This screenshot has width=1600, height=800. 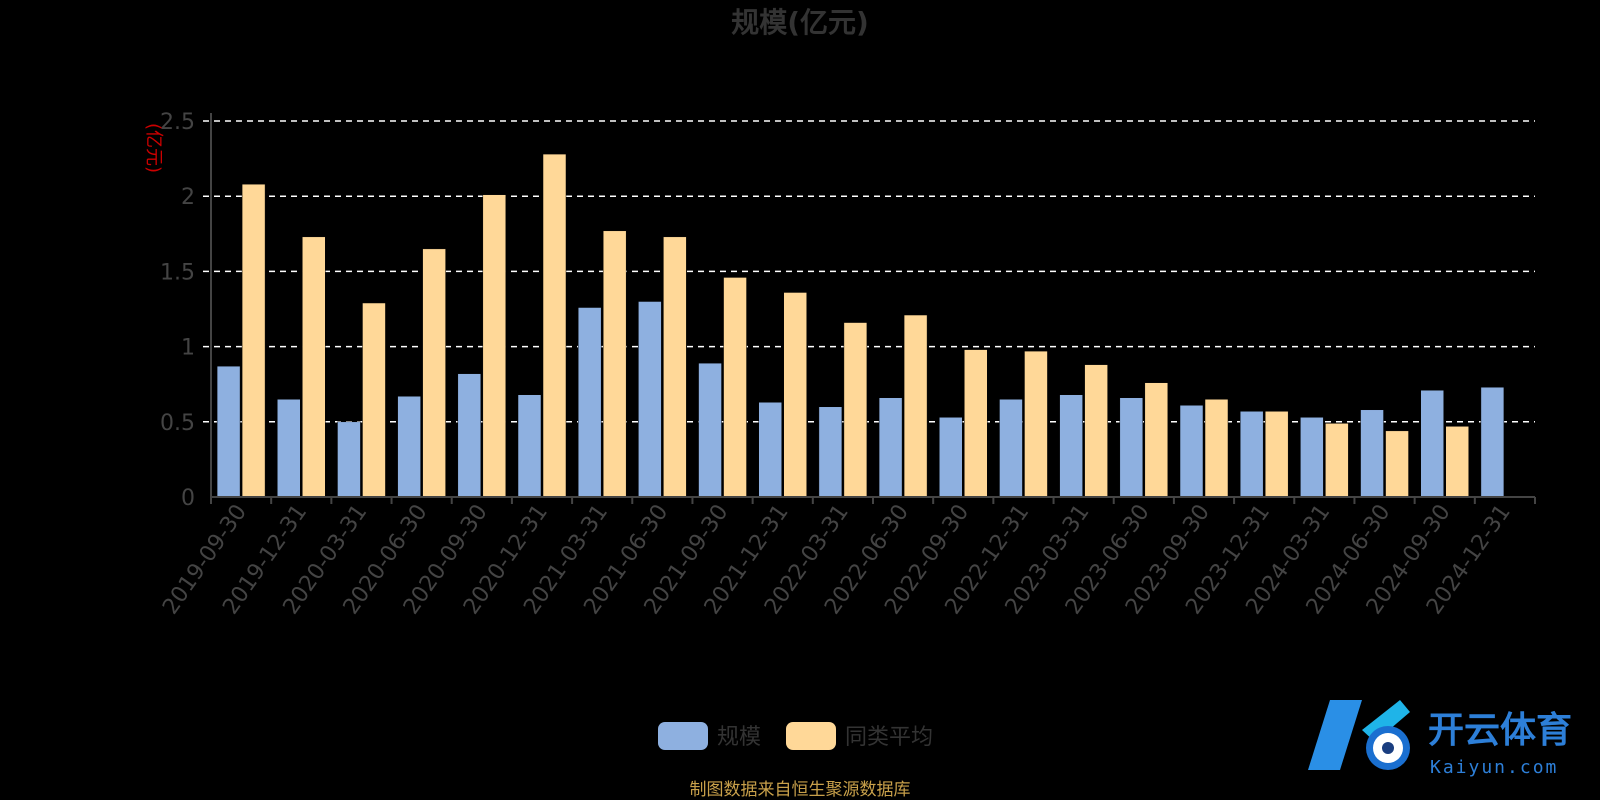 What do you see at coordinates (739, 737) in the screenshot?
I see `legend-label-series-1: 规模` at bounding box center [739, 737].